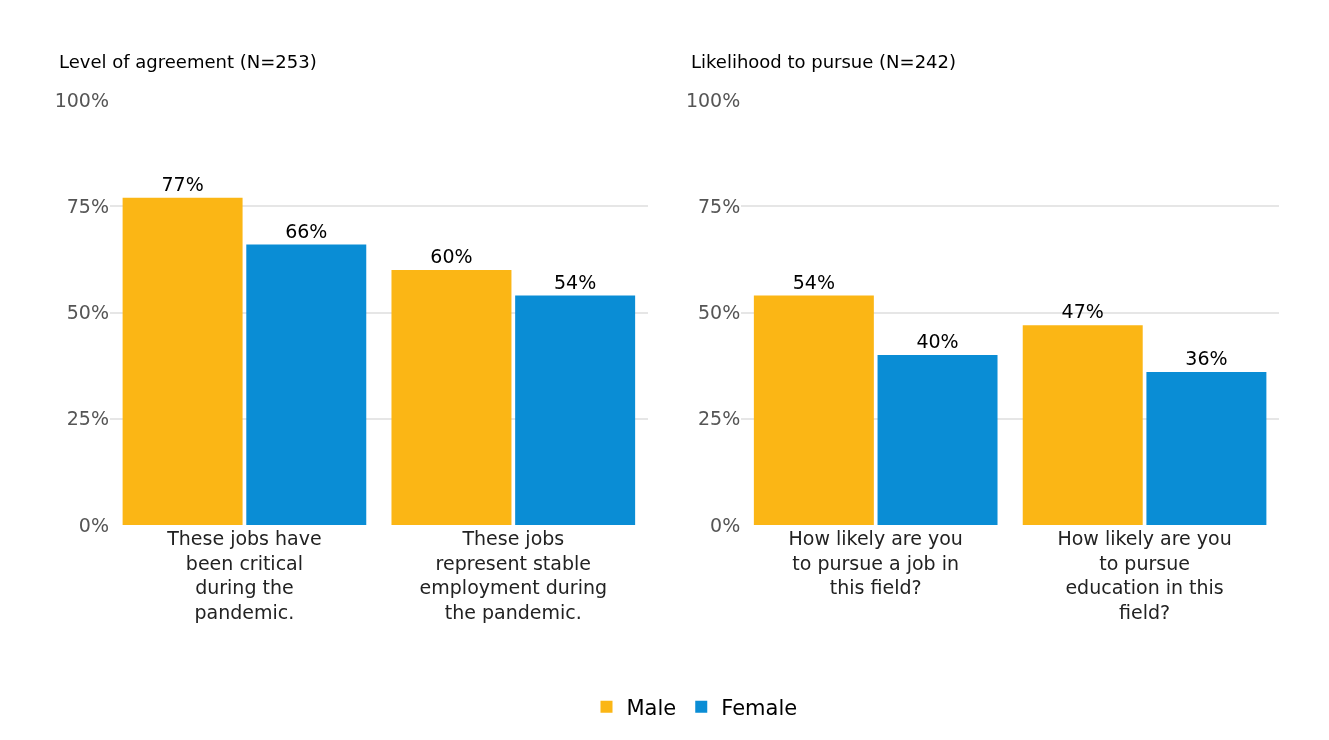  Describe the element at coordinates (182, 183) in the screenshot. I see `text: 77%` at that location.